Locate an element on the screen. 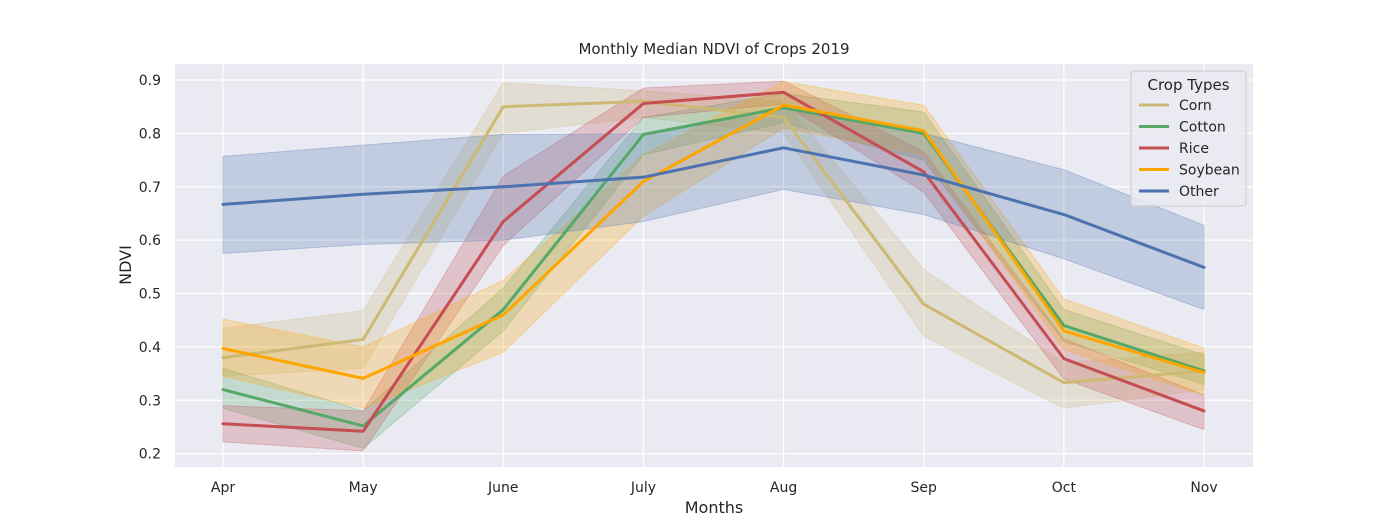 The image size is (1393, 526). legend-label-soybean: Soybean is located at coordinates (1209, 171).